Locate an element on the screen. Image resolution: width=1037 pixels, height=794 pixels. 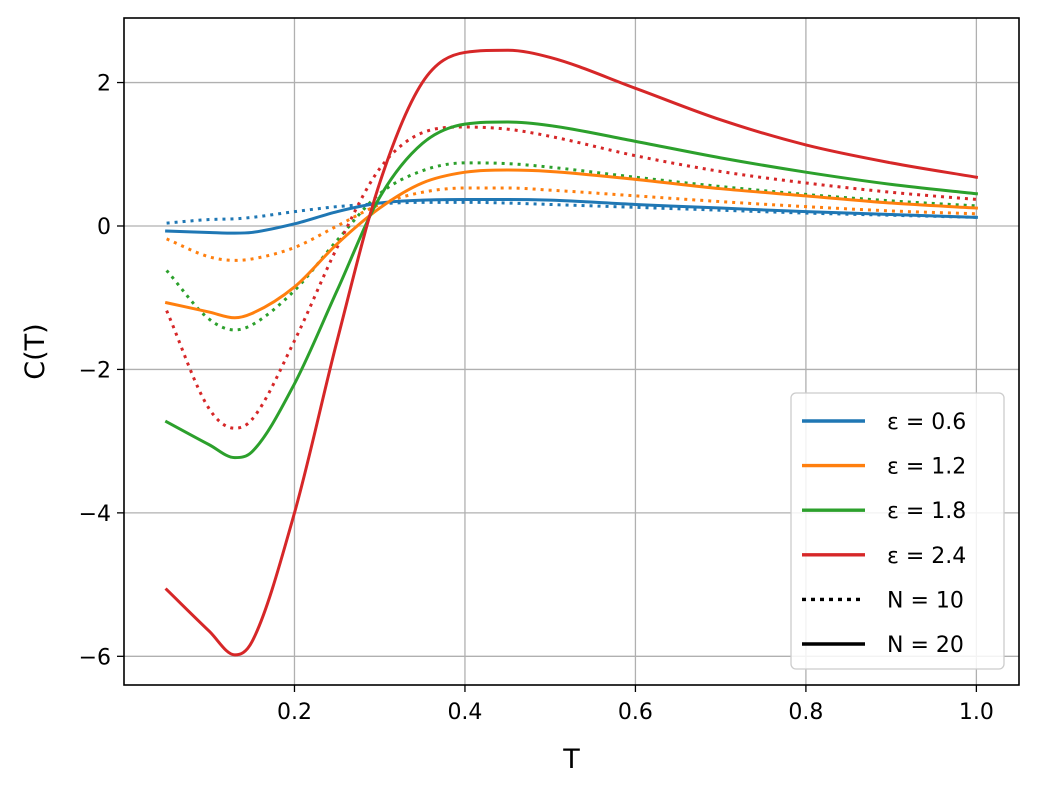
series-line-0.6-N10-dotted is located at coordinates (571, 212).